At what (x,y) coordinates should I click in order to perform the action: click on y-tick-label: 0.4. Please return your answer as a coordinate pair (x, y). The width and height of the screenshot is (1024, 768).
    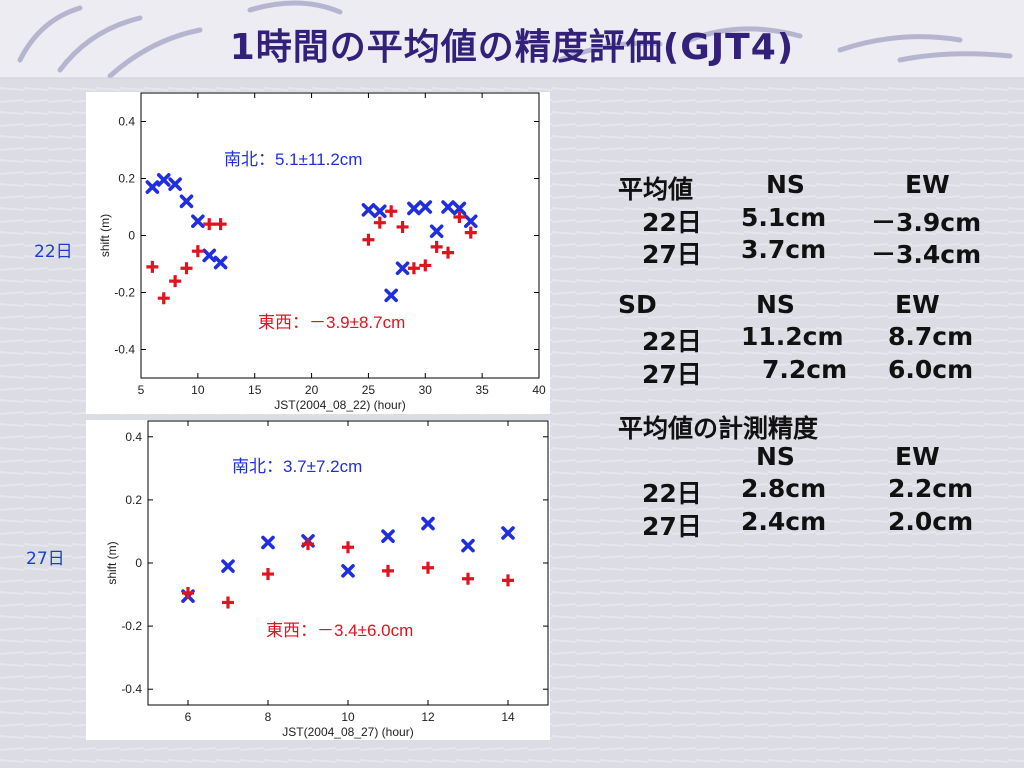
    Looking at the image, I should click on (133, 437).